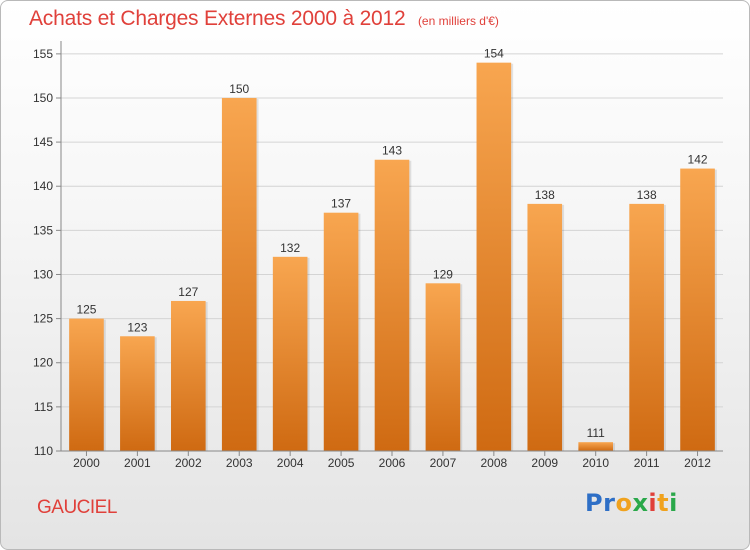  Describe the element at coordinates (43, 274) in the screenshot. I see `y-tick-label: 130` at that location.